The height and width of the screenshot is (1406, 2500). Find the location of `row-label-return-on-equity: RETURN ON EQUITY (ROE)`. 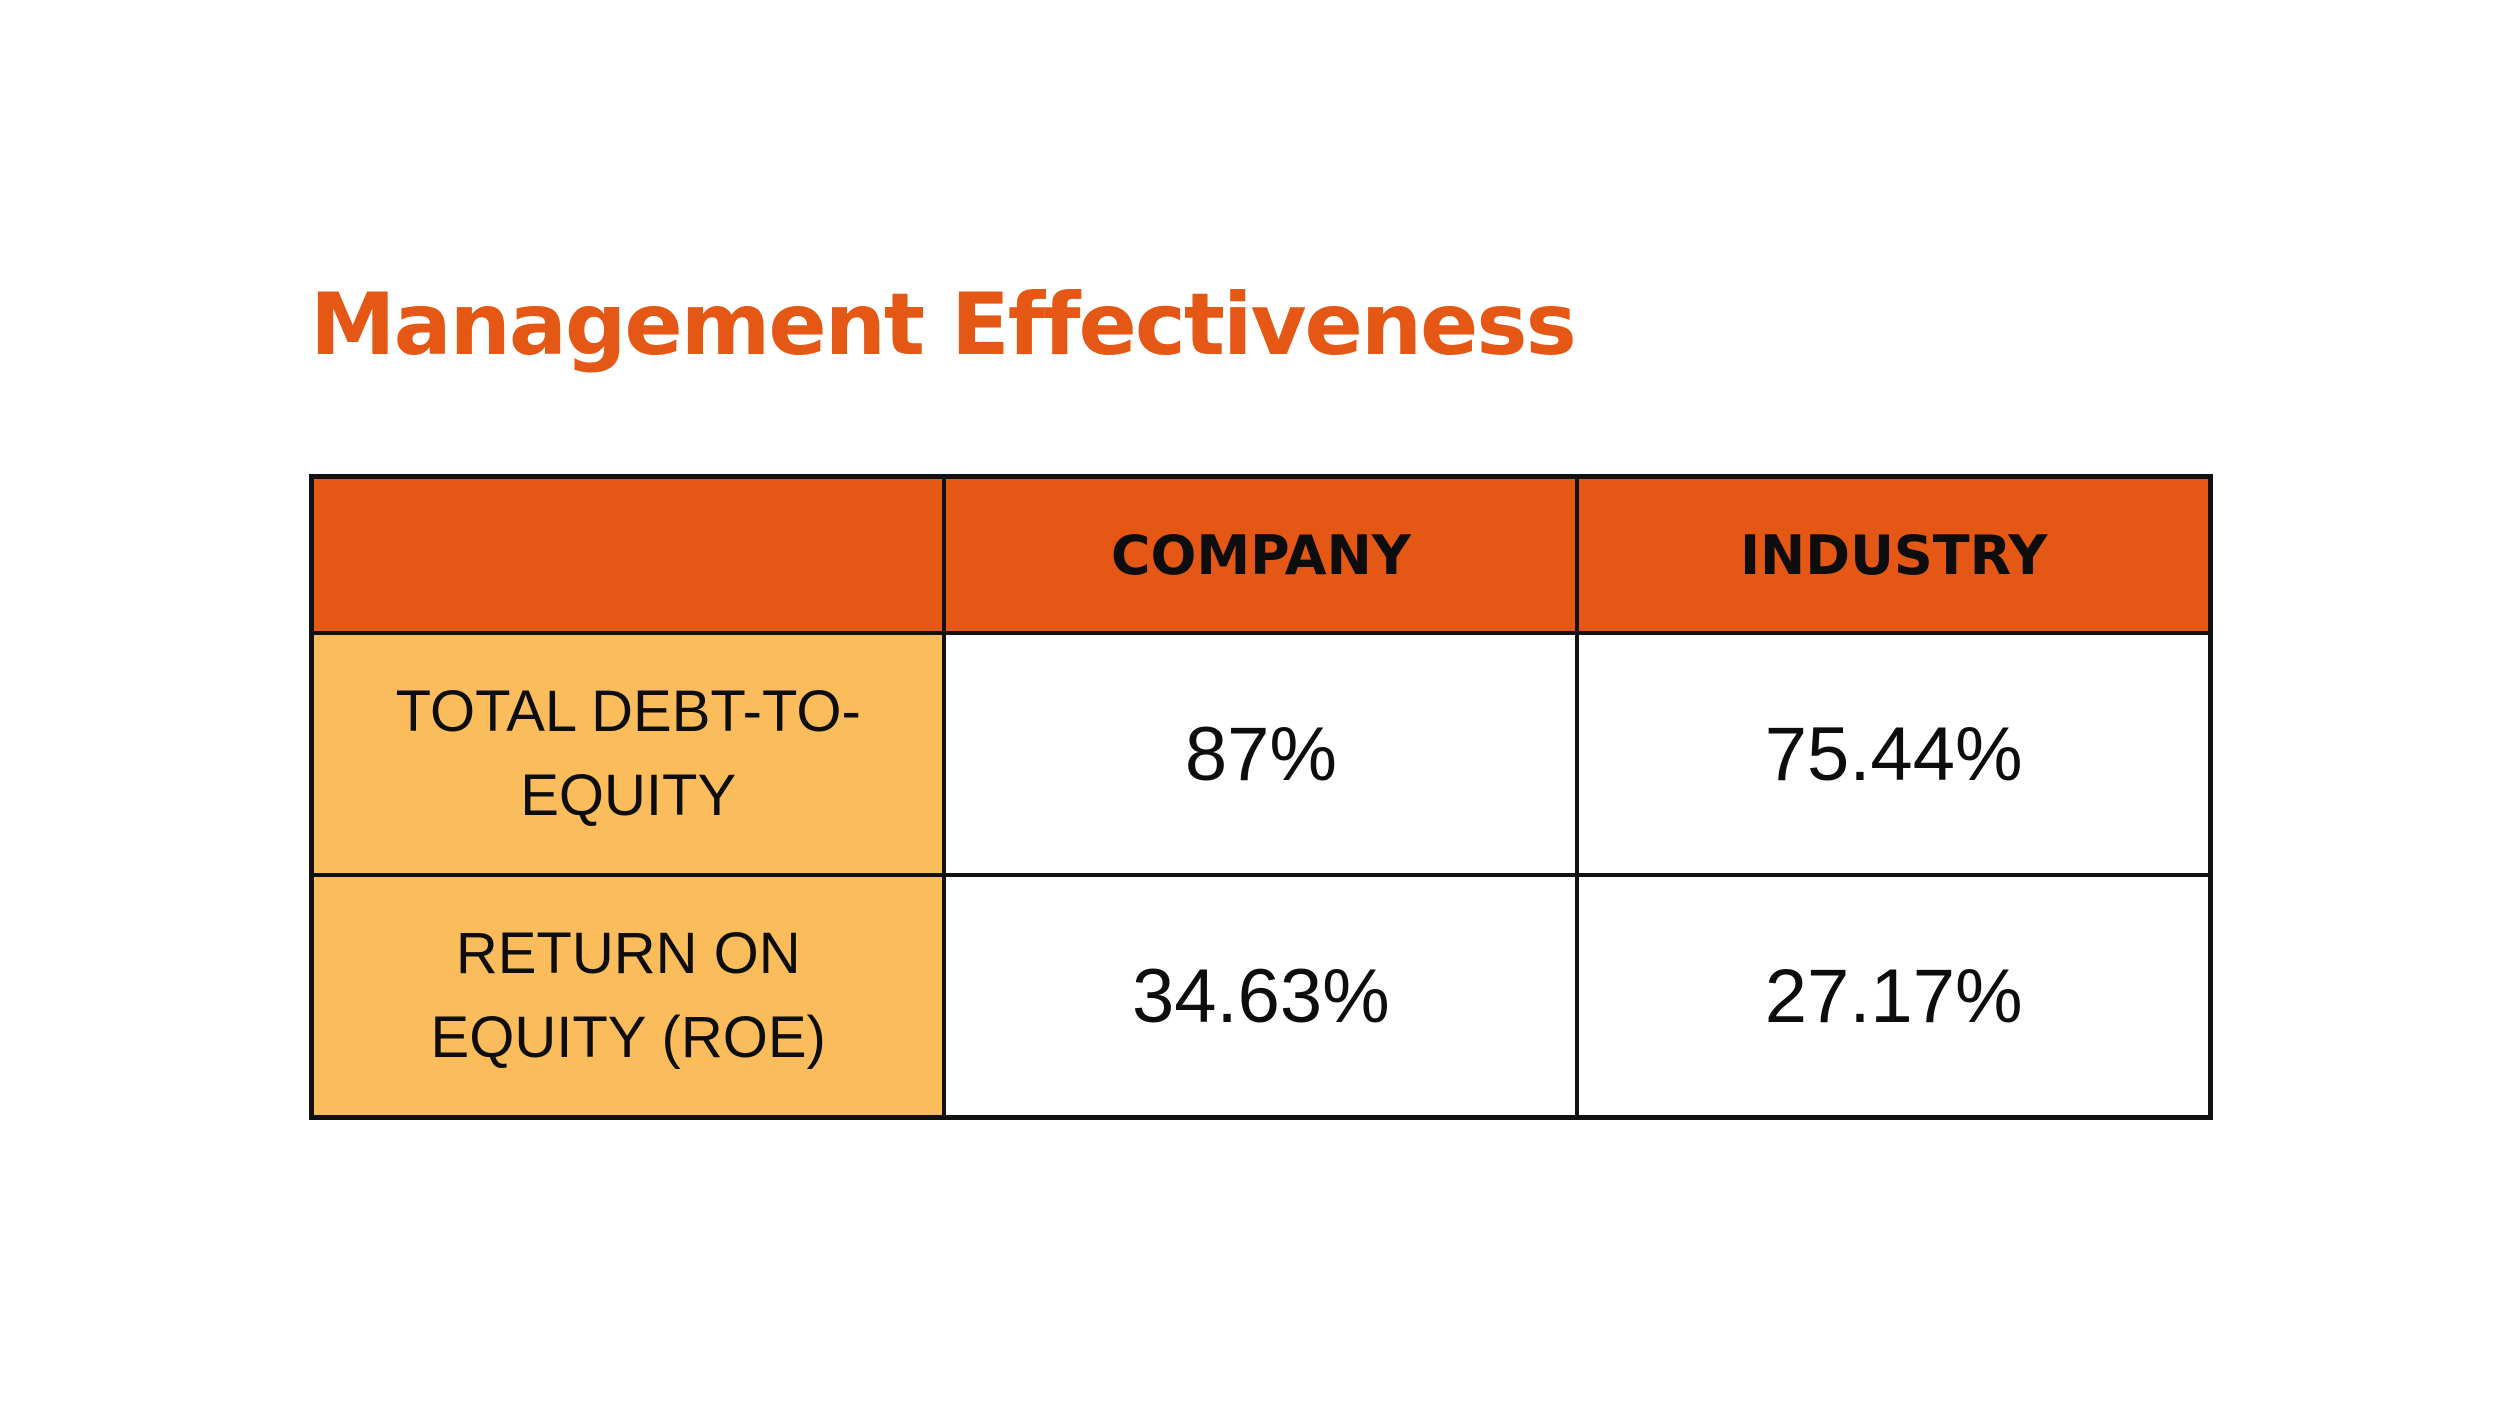

row-label-return-on-equity: RETURN ON EQUITY (ROE) is located at coordinates (628, 996).